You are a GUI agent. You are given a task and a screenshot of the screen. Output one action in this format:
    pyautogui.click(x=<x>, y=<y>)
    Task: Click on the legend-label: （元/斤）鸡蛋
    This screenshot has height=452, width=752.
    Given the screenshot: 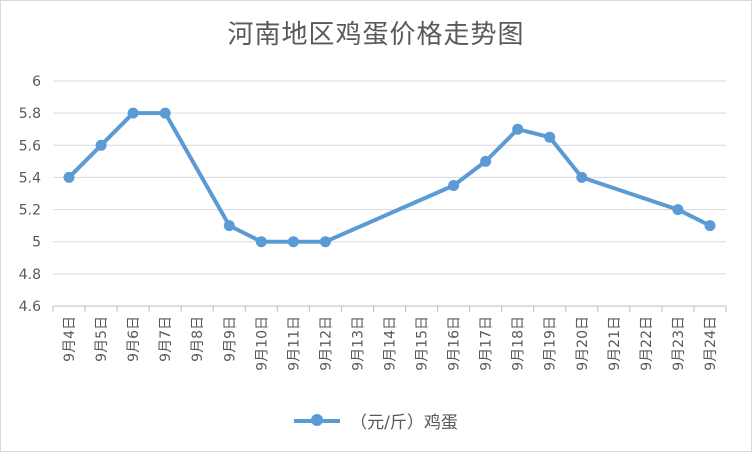 What is the action you would take?
    pyautogui.click(x=404, y=422)
    